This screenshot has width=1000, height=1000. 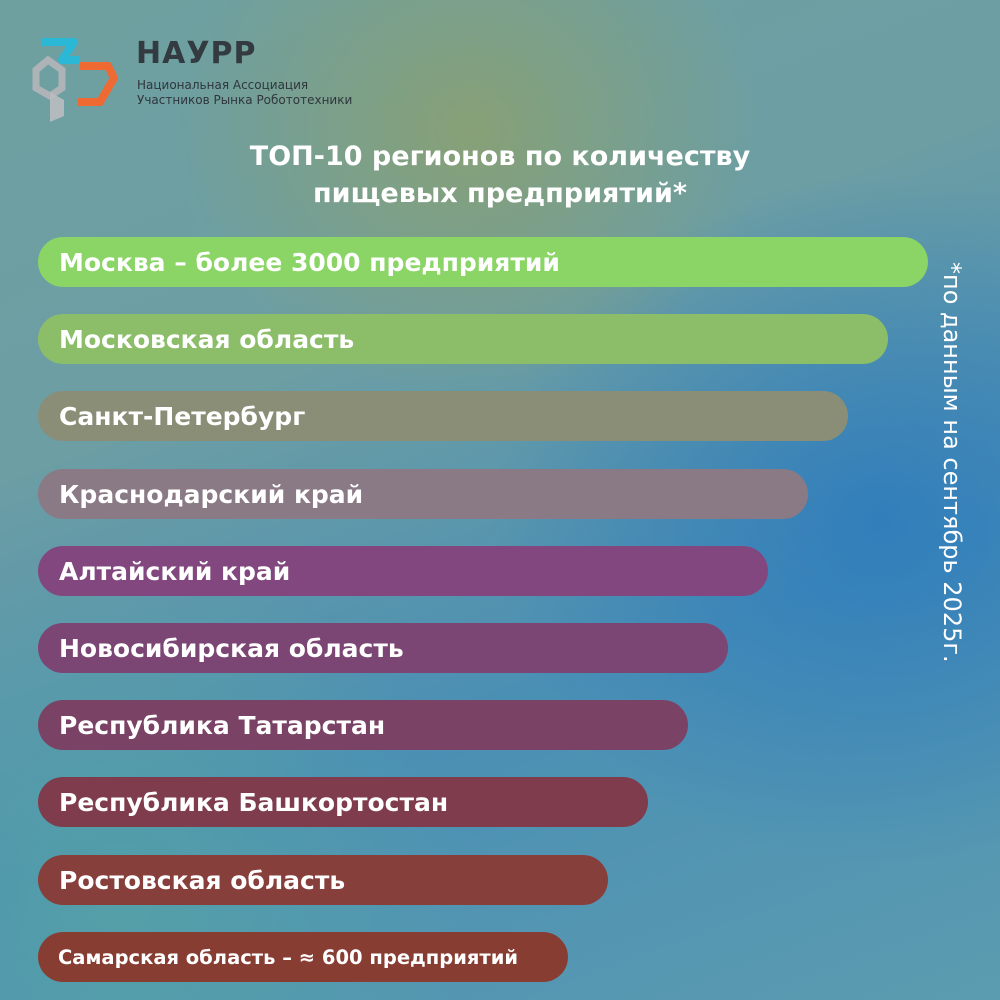 I want to click on chart-title-line1: ТОП-10 регионов по количеству, so click(x=500, y=156).